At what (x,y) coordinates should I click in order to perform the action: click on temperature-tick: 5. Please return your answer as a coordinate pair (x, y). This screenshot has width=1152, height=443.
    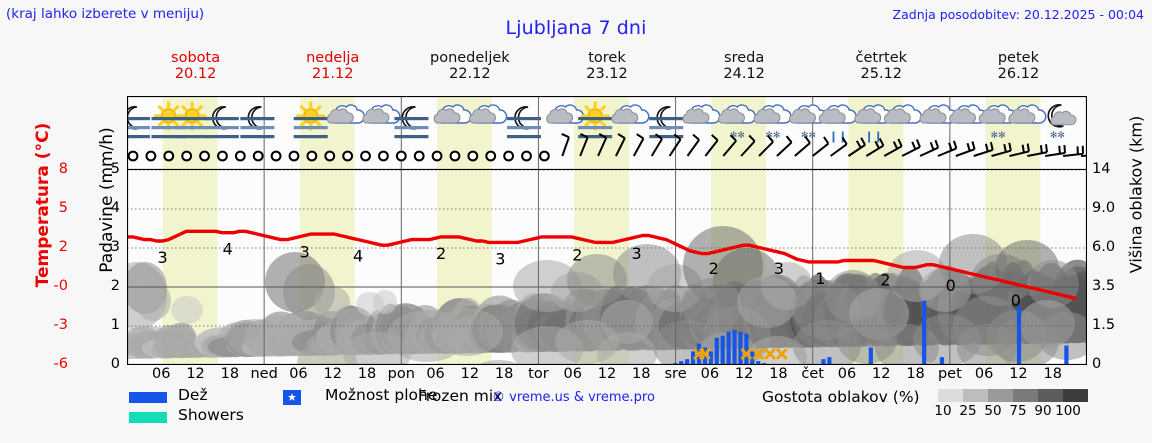
    Looking at the image, I should click on (63, 208).